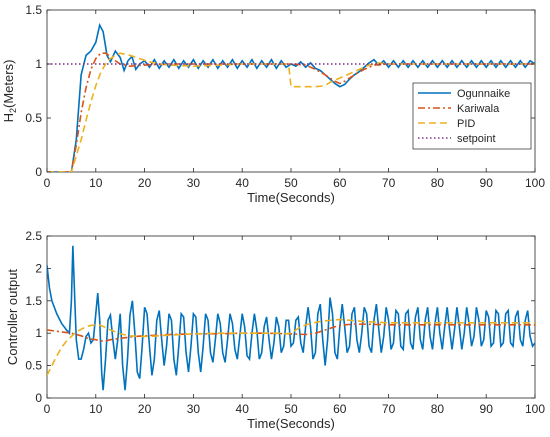 The width and height of the screenshot is (550, 437). I want to click on y-tick-label: 2.5, so click(33, 236).